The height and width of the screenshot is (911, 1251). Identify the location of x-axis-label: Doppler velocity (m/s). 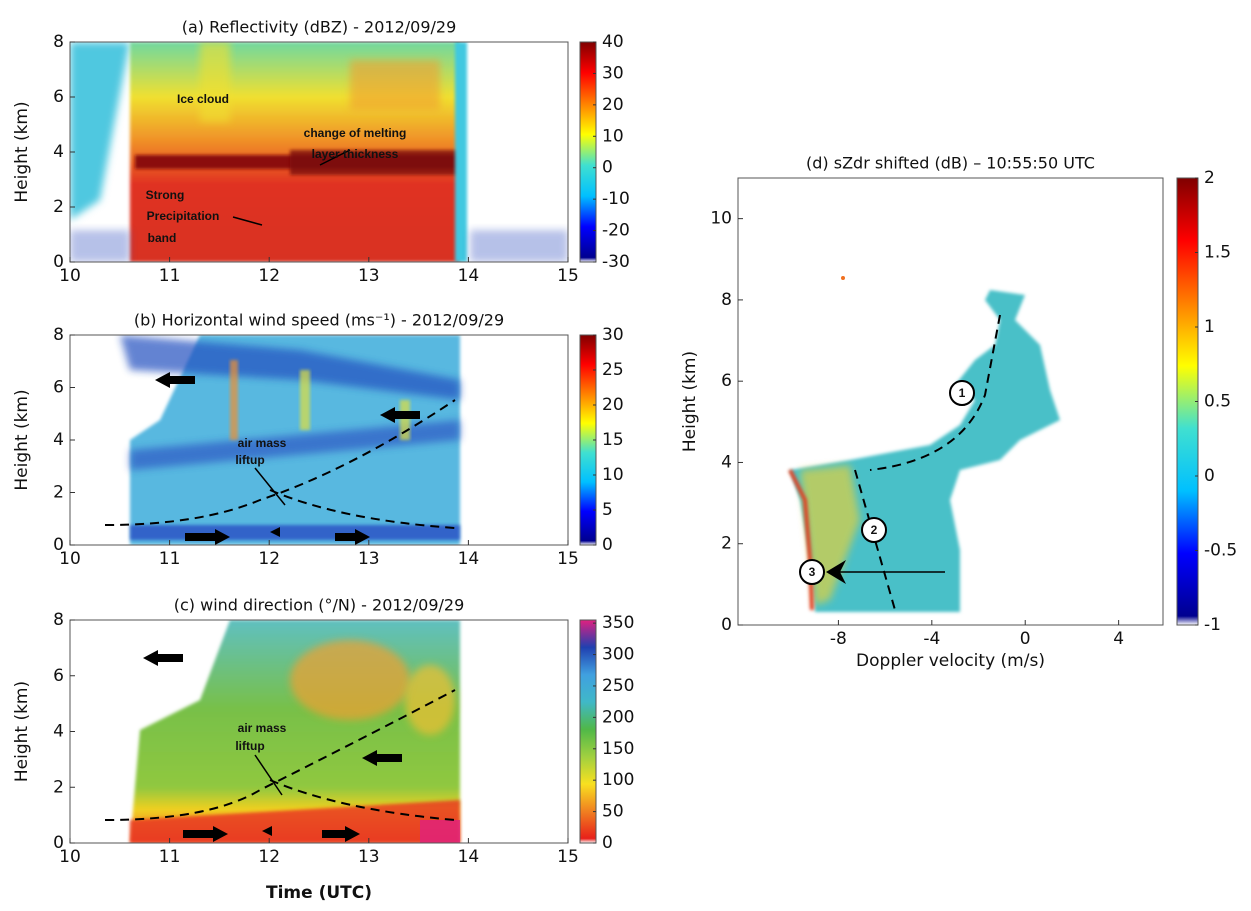
(950, 661).